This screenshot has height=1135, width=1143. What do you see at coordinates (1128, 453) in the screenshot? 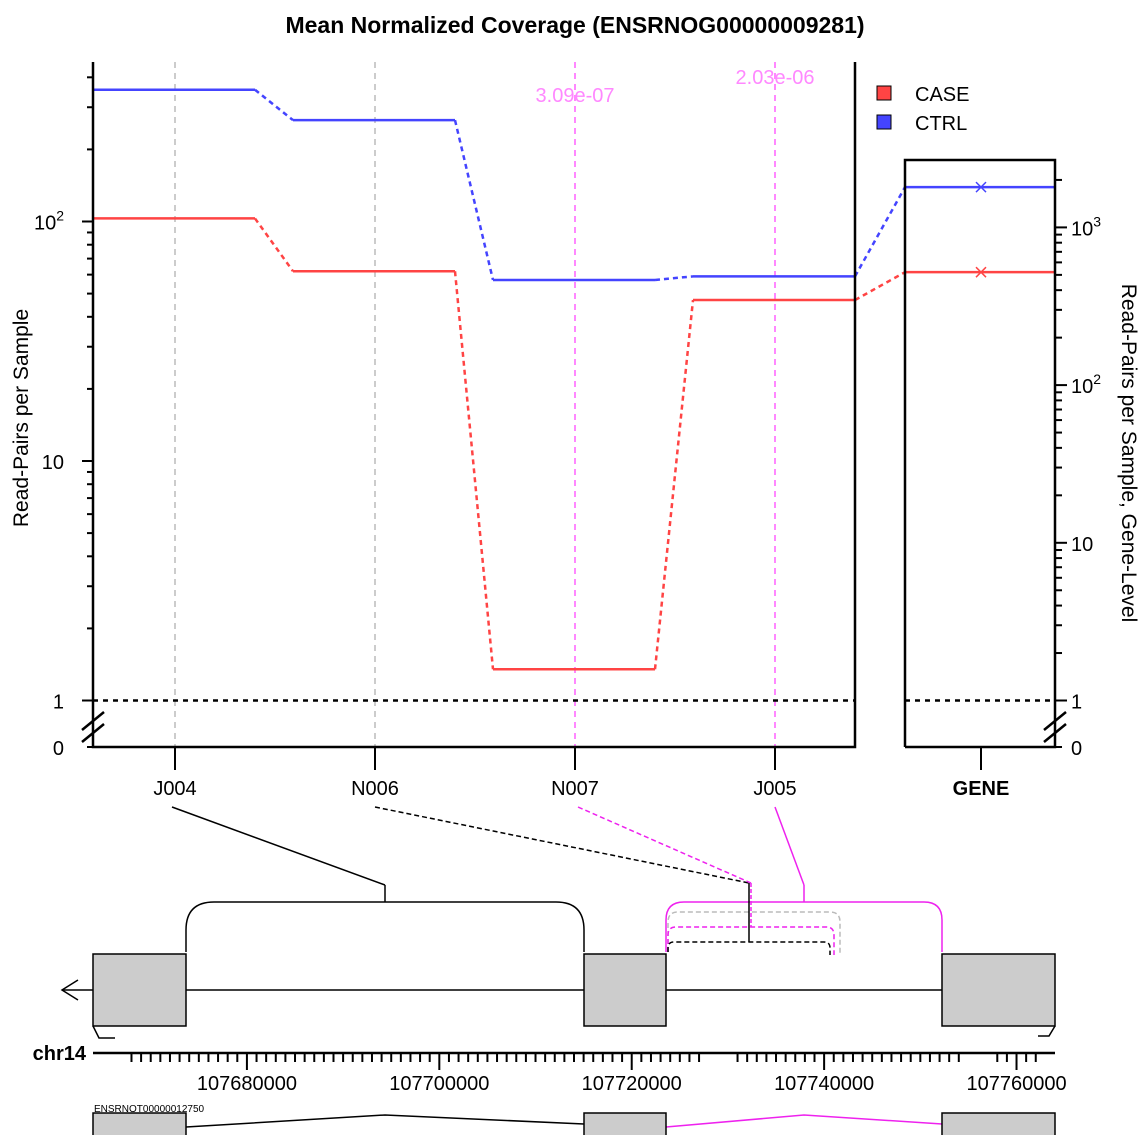
I see `y-axis-label-right: Read-Pairs per Sample, Gene-Level` at bounding box center [1128, 453].